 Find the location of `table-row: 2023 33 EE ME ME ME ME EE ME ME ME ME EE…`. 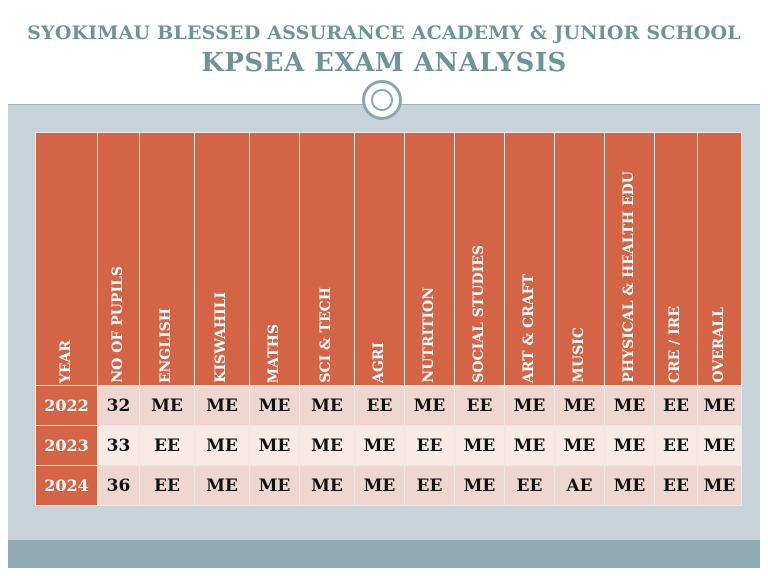

table-row: 2023 33 EE ME ME ME ME EE ME ME ME ME EE… is located at coordinates (388, 445).